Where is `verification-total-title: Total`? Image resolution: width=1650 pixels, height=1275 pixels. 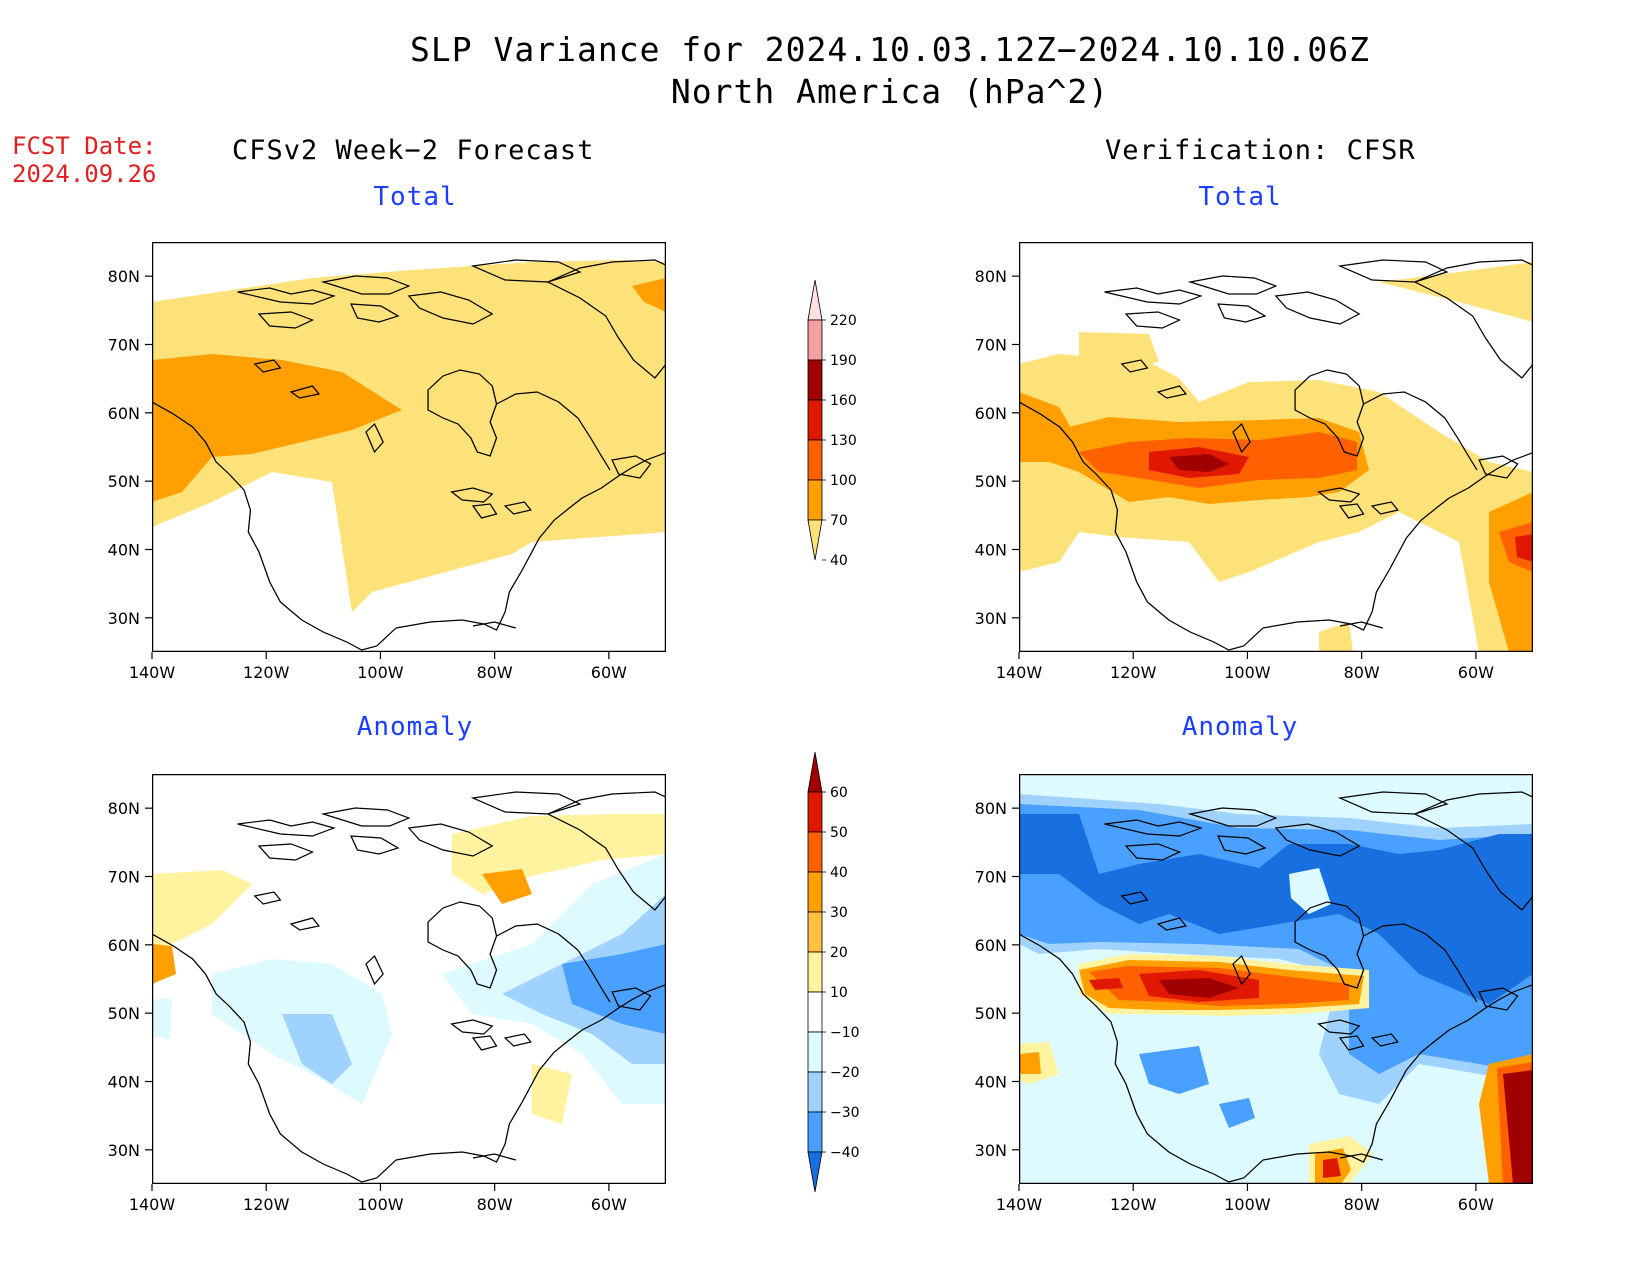
verification-total-title: Total is located at coordinates (1240, 197).